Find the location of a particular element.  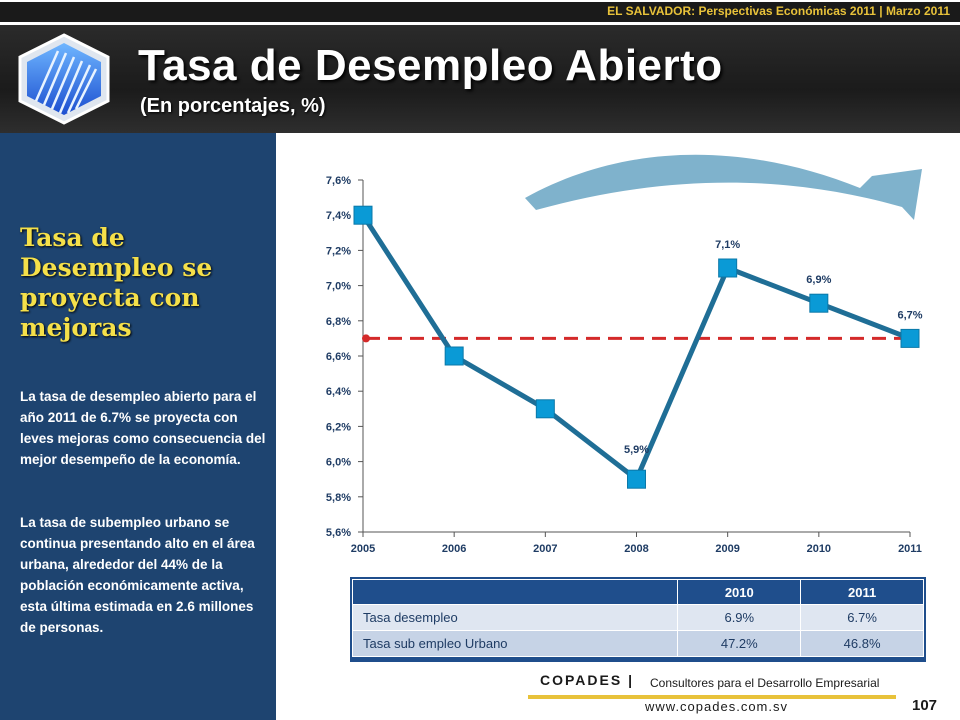

page-number: 107 is located at coordinates (925, 705).